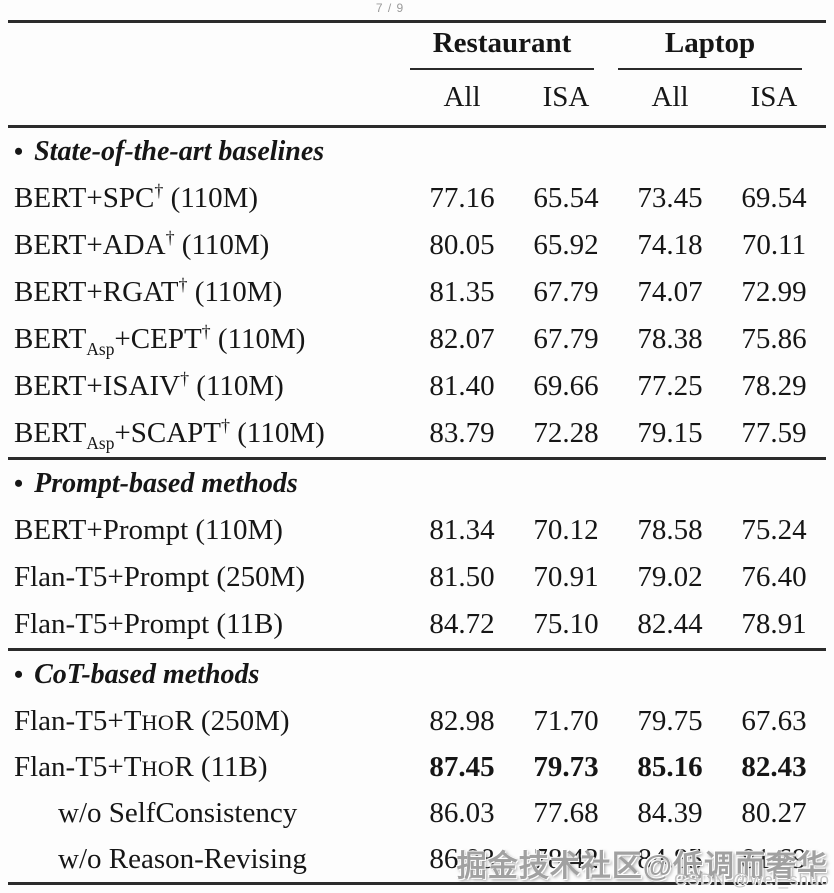 The width and height of the screenshot is (834, 893). Describe the element at coordinates (566, 97) in the screenshot. I see `column-header-isa-1: ISA` at that location.